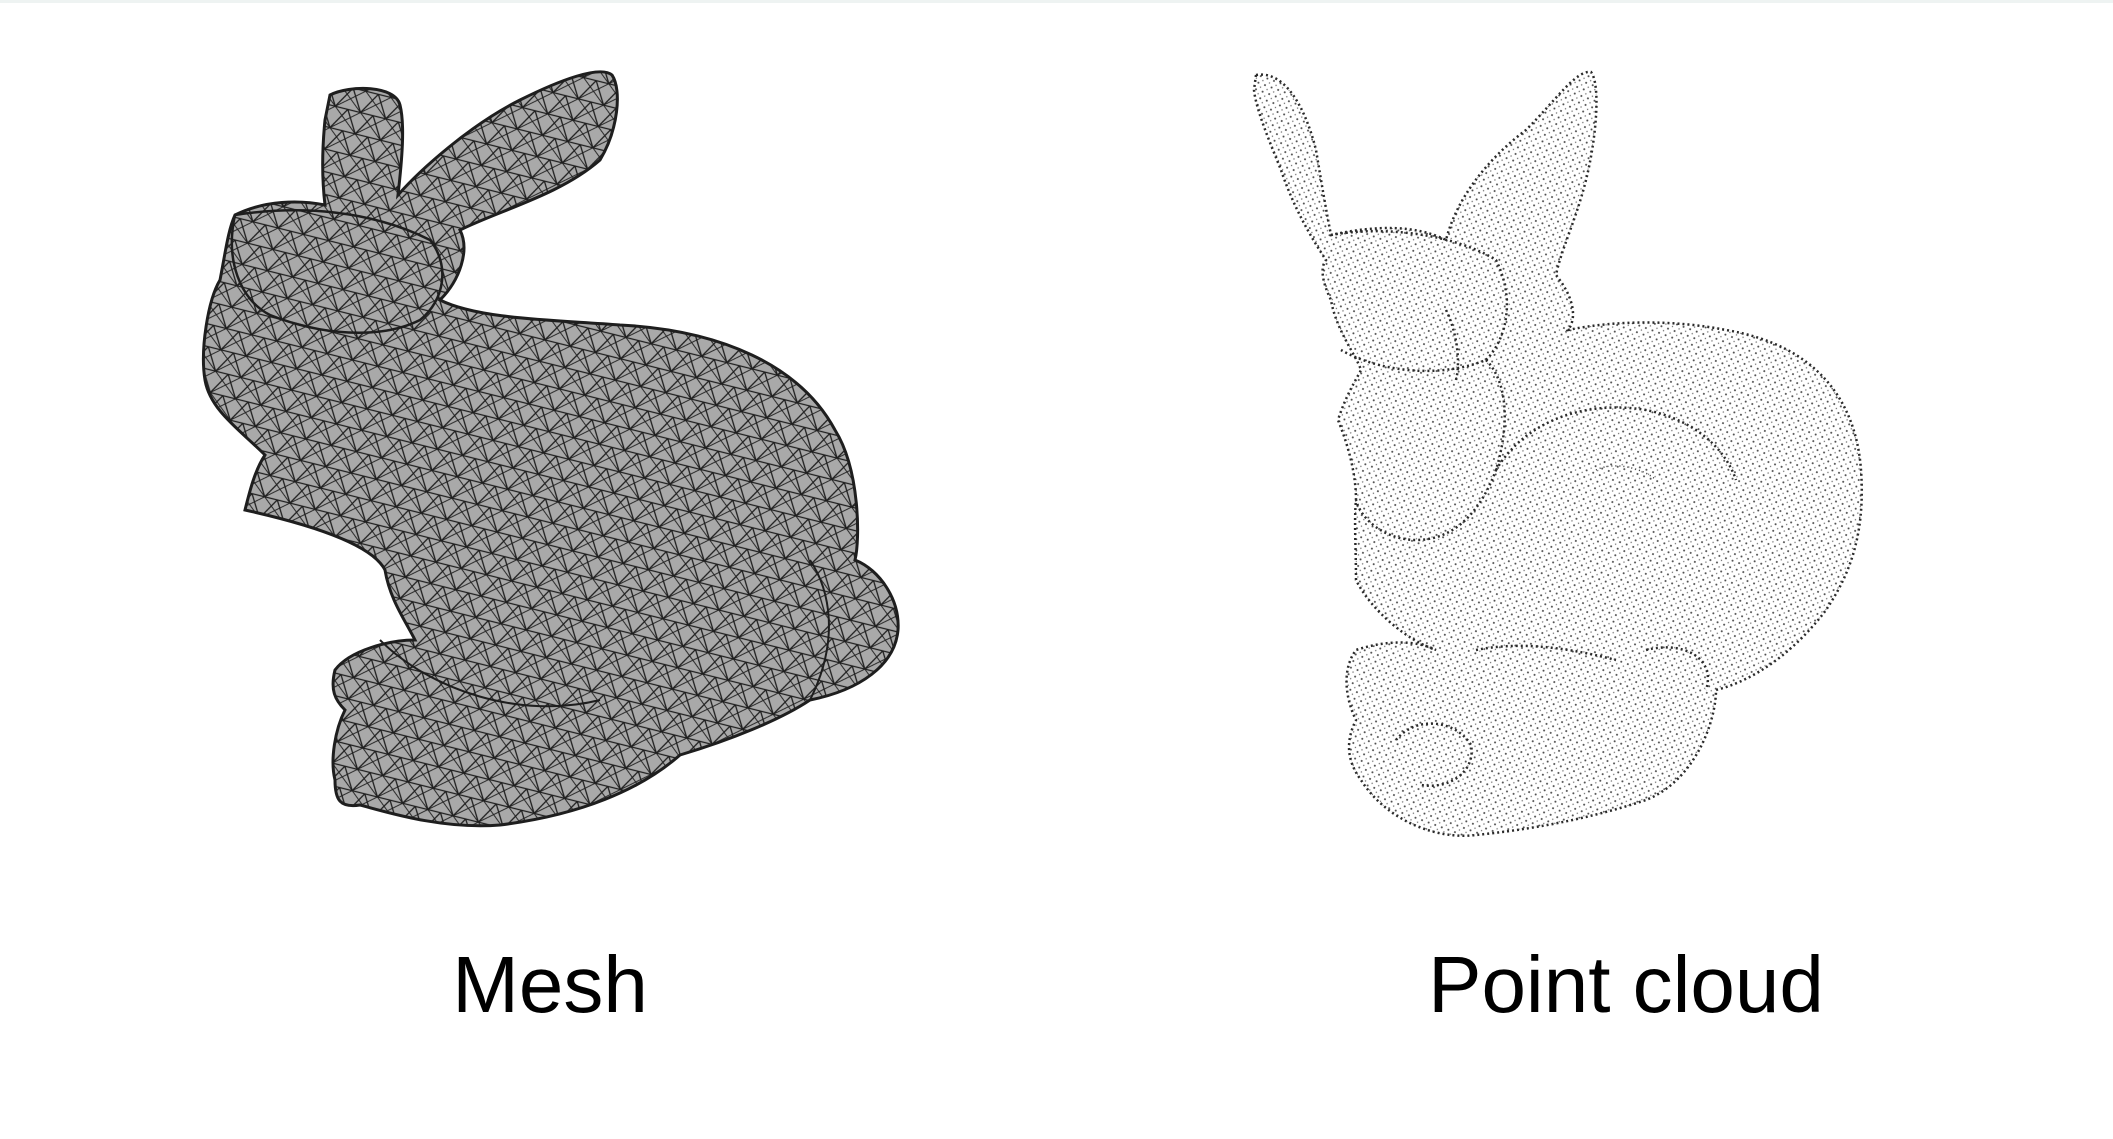 The image size is (2113, 1139). Describe the element at coordinates (1056, 1) in the screenshot. I see `top-border` at that location.